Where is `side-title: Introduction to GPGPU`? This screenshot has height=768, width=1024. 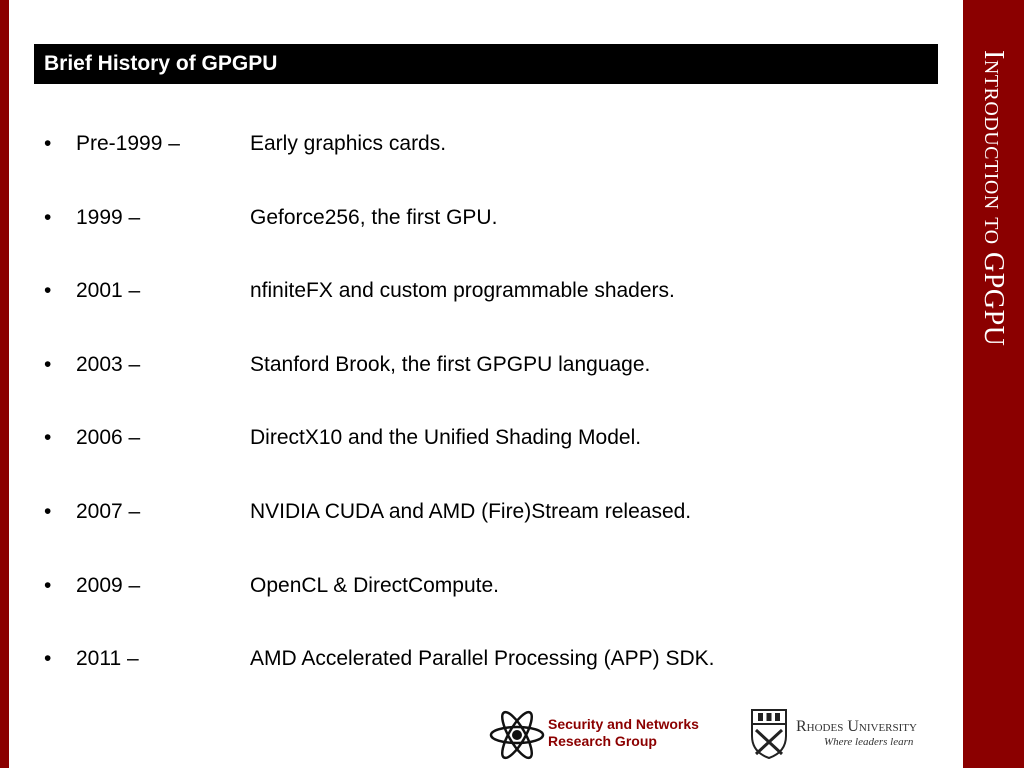
side-title: Introduction to GPGPU is located at coordinates (993, 198).